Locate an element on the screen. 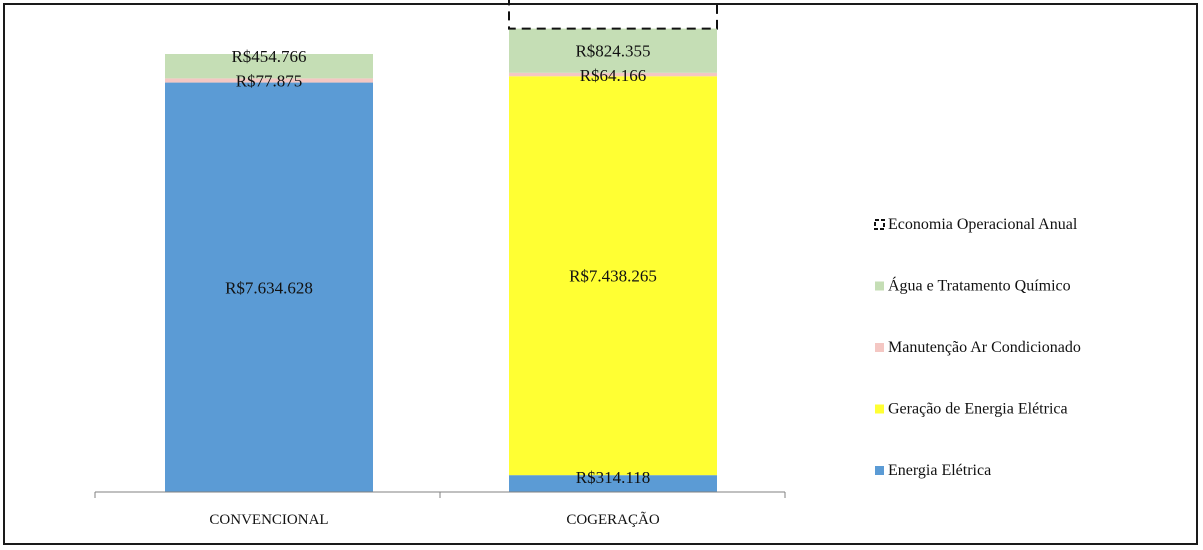 This screenshot has height=550, width=1203. legend-swatch-agua-e-tratamento-quimico is located at coordinates (879, 286).